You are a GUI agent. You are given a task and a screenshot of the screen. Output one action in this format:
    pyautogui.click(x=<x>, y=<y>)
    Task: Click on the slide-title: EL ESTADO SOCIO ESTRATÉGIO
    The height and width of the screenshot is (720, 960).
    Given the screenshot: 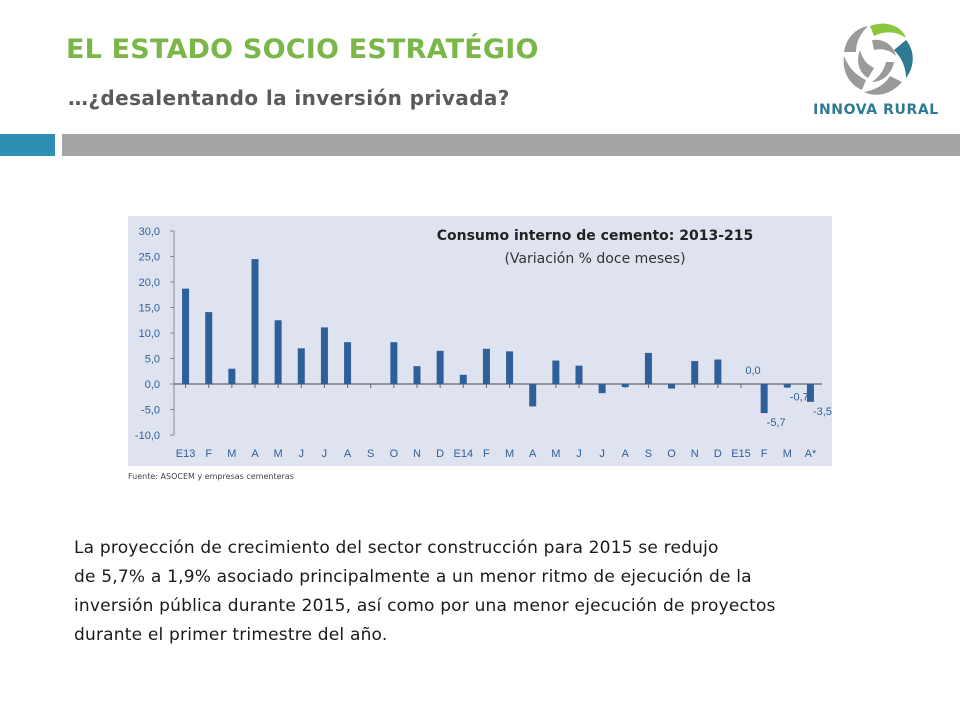 What is the action you would take?
    pyautogui.click(x=302, y=49)
    